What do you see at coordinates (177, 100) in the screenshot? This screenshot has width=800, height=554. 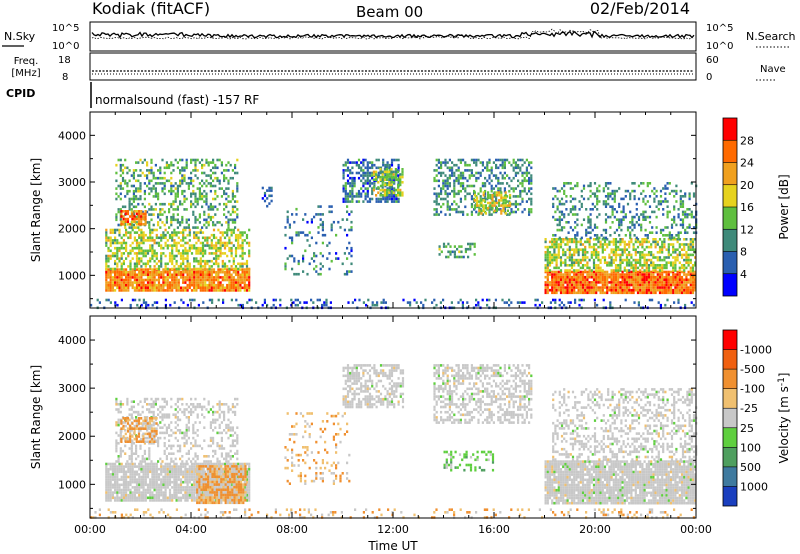 I see `cpid-text: normalsound (fast) -157 RF` at bounding box center [177, 100].